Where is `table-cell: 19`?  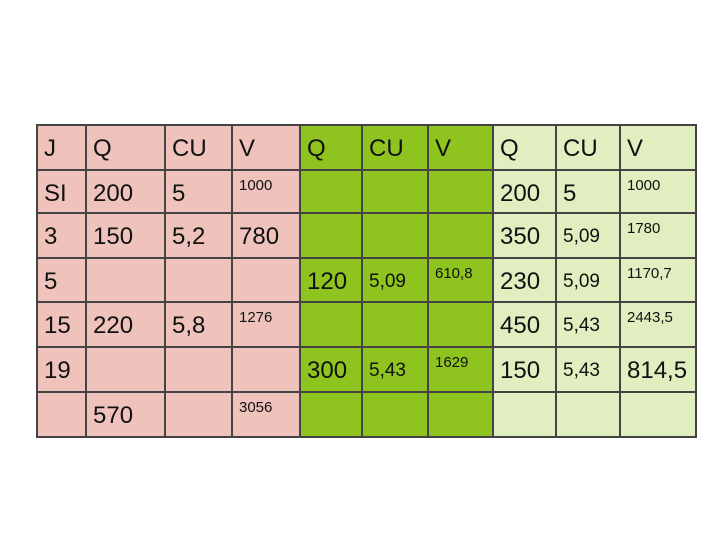
table-cell: 19 is located at coordinates (61, 369).